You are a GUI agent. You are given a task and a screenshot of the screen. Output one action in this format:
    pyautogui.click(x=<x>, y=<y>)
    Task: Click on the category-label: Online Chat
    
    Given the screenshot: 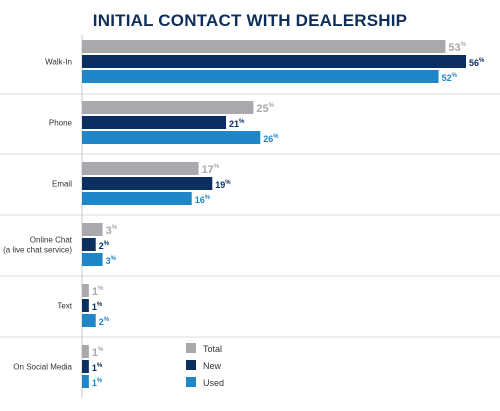 What is the action you would take?
    pyautogui.click(x=51, y=240)
    